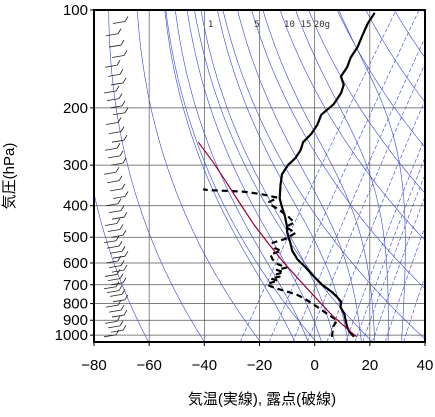 This screenshot has height=417, width=435. I want to click on x-tick-label: −20, so click(259, 365).